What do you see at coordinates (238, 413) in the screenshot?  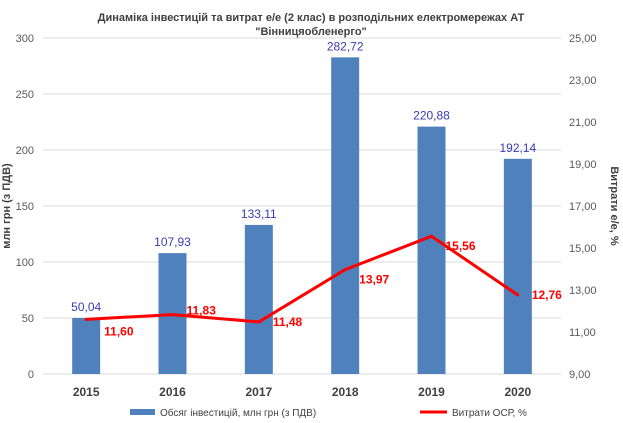 I see `legend-label: Обсяг інвестицій, млн грн (з ПДВ)` at bounding box center [238, 413].